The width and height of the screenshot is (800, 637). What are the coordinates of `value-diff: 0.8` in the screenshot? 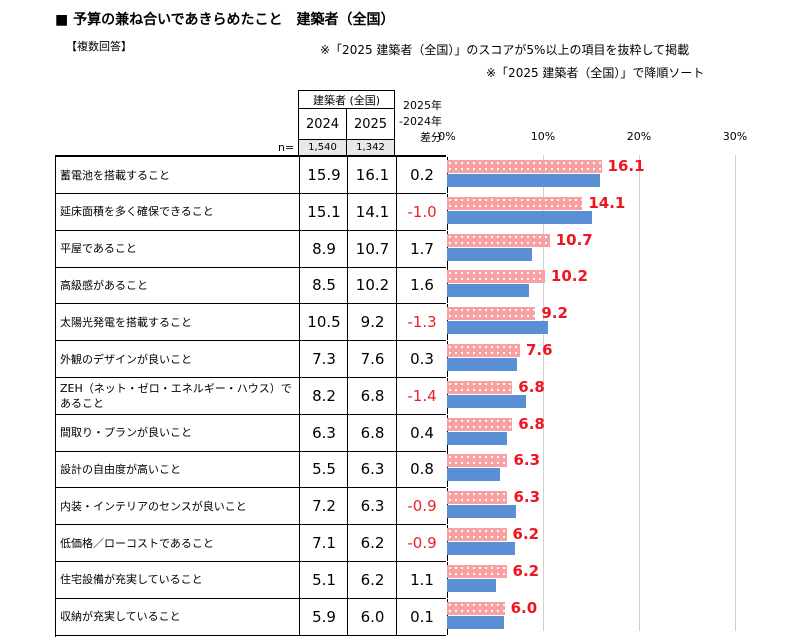 It's located at (422, 469).